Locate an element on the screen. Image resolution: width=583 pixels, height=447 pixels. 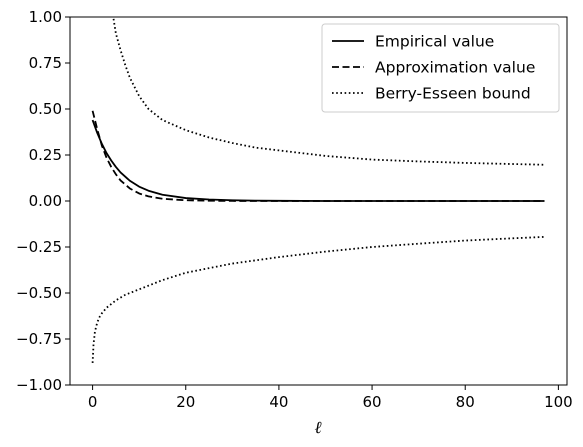
y-tick-label: 0.25 is located at coordinates (45, 155).